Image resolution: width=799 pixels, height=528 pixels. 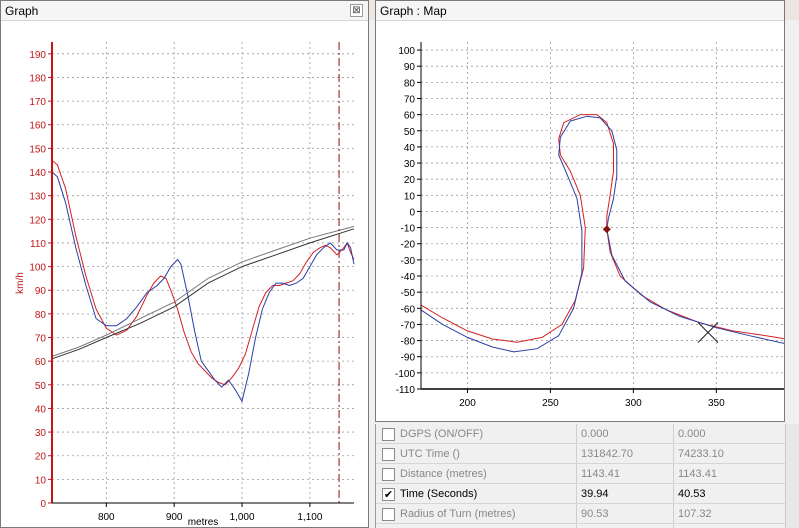 I want to click on speed-y-tick-label: 50, so click(x=41, y=386).